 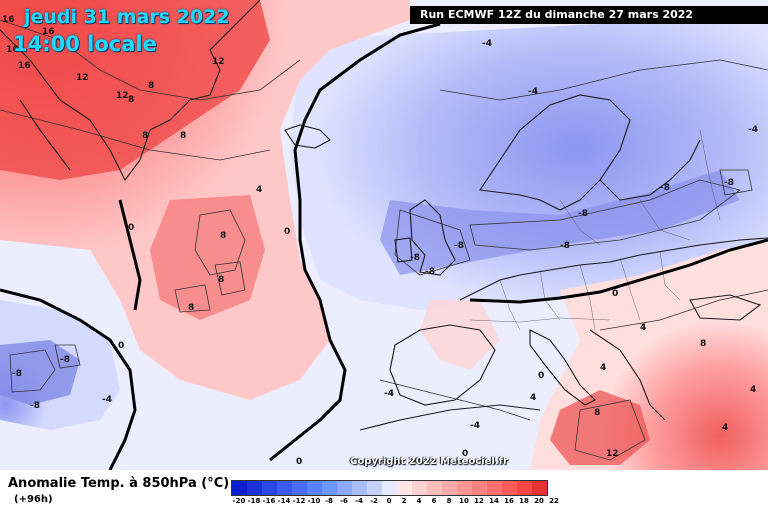 I want to click on zero-contour-east, so click(x=618, y=271).